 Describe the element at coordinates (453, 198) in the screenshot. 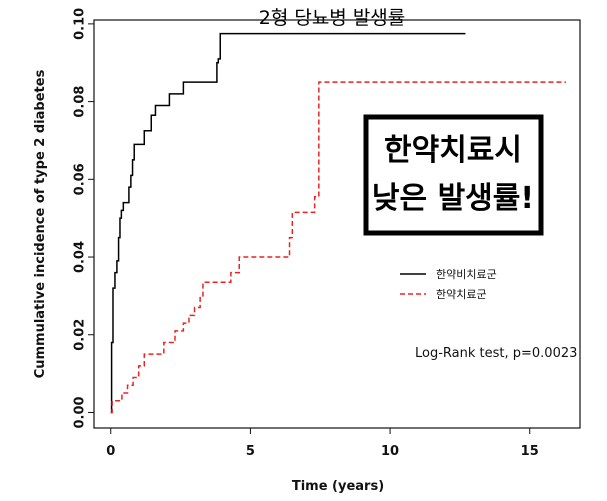

I see `callout-line-2: 낮은 발생률!` at that location.